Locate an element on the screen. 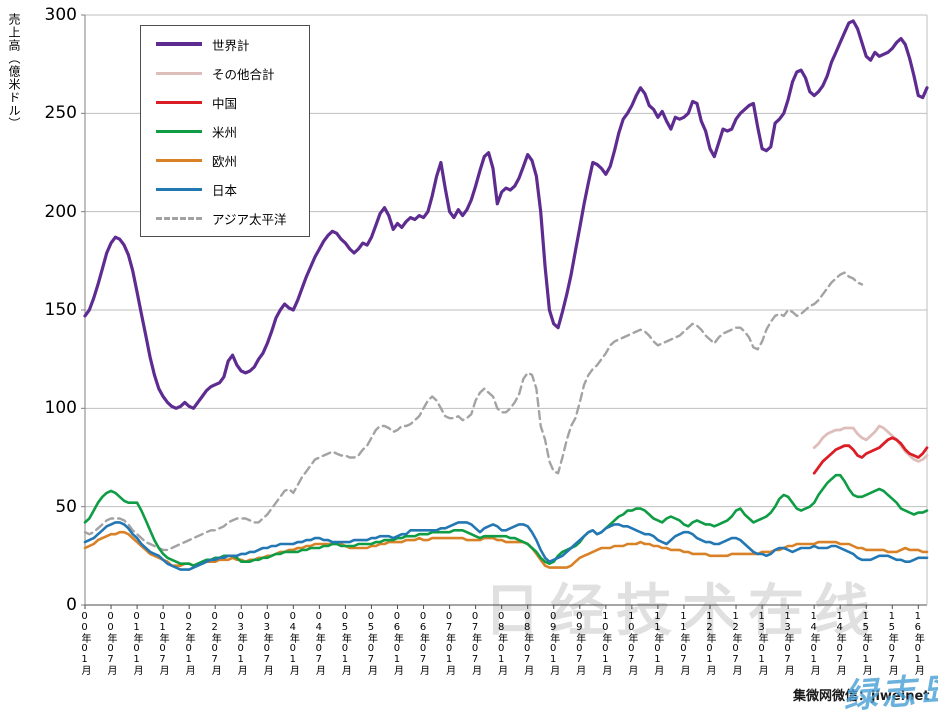 This screenshot has width=938, height=716. nikkei-watermark: 日经技术在线 is located at coordinates (682, 611).